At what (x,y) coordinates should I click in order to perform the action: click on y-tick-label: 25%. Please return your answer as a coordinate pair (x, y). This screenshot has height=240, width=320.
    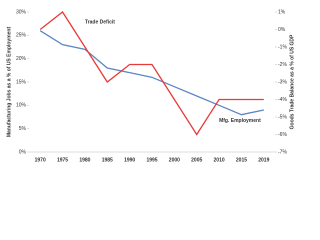
    Looking at the image, I should click on (21, 36).